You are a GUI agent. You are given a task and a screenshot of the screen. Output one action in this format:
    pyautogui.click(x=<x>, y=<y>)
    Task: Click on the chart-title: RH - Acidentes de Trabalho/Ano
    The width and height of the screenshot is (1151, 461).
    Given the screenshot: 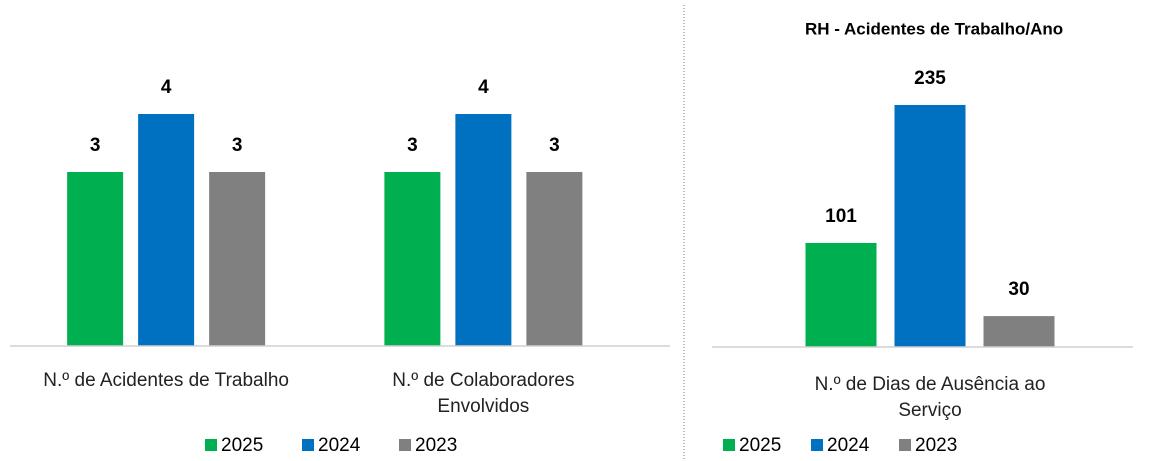 What is the action you would take?
    pyautogui.click(x=934, y=28)
    